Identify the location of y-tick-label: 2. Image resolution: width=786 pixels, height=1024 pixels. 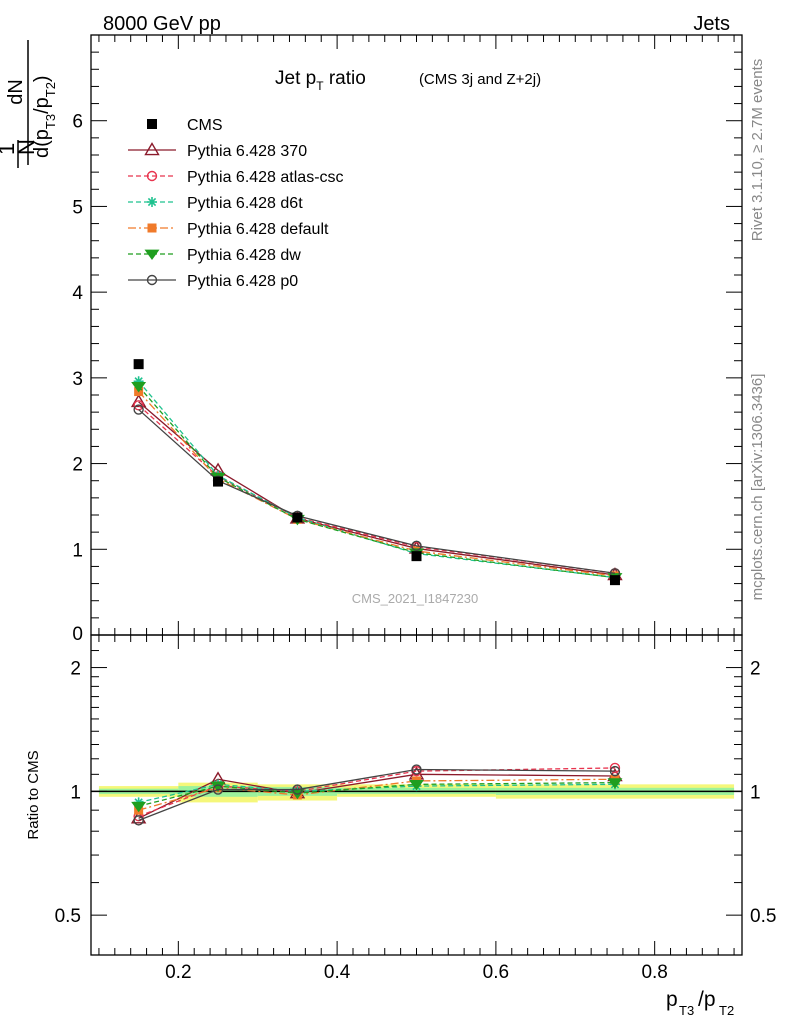
(77, 465).